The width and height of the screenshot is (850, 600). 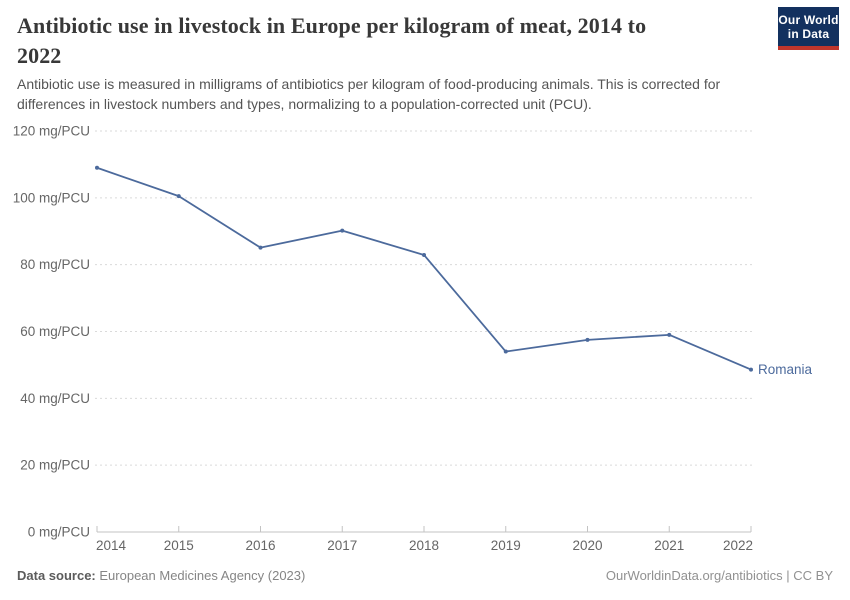 What do you see at coordinates (97, 167) in the screenshot?
I see `data-point-2014` at bounding box center [97, 167].